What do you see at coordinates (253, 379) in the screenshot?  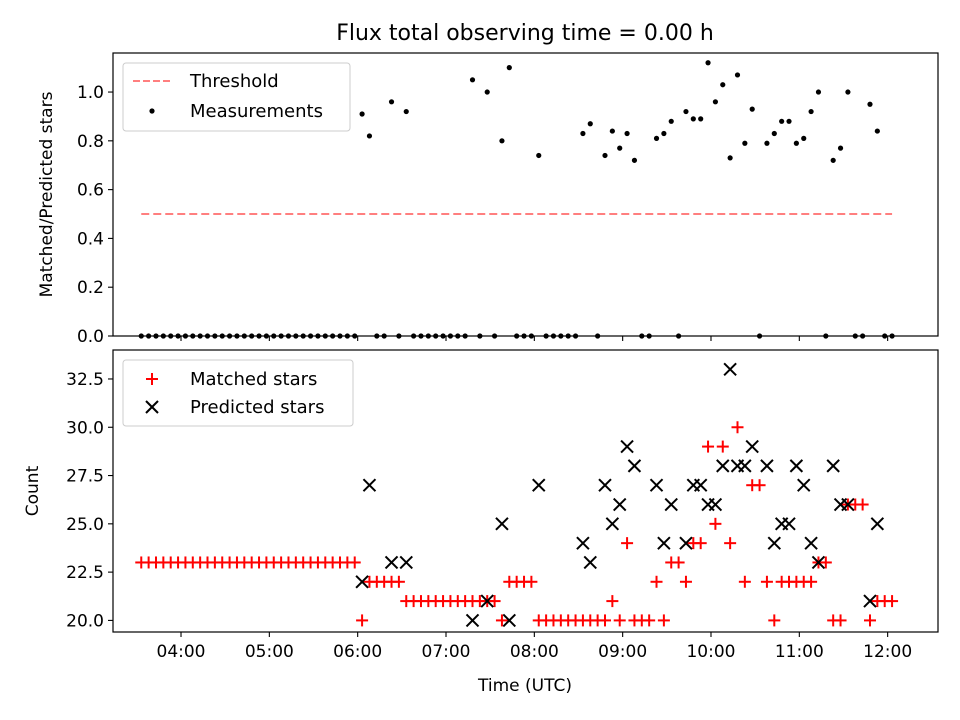 I see `matched-legend-label: Matched stars` at bounding box center [253, 379].